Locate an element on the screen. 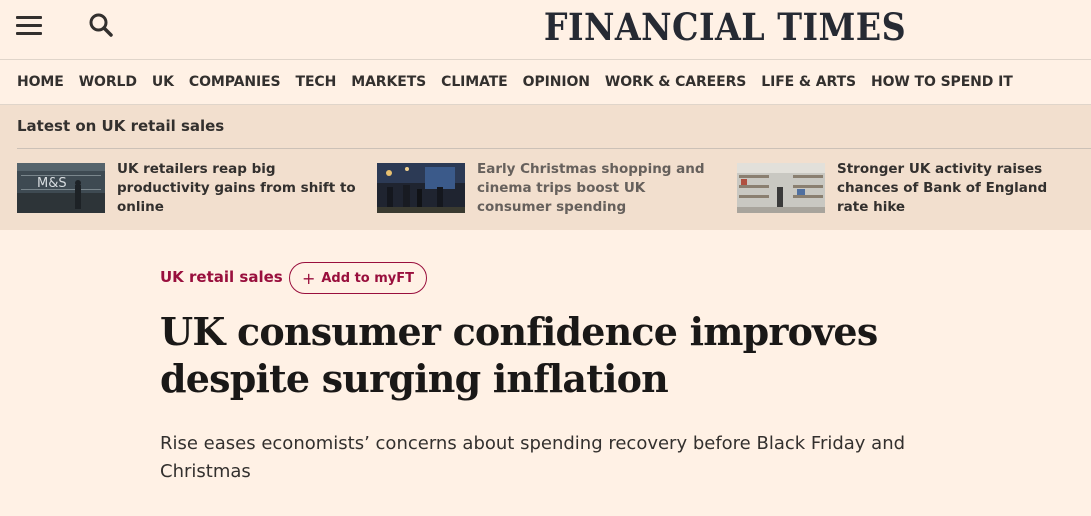 Image resolution: width=1091 pixels, height=516 pixels. nav-item-home: HOME is located at coordinates (40, 82).